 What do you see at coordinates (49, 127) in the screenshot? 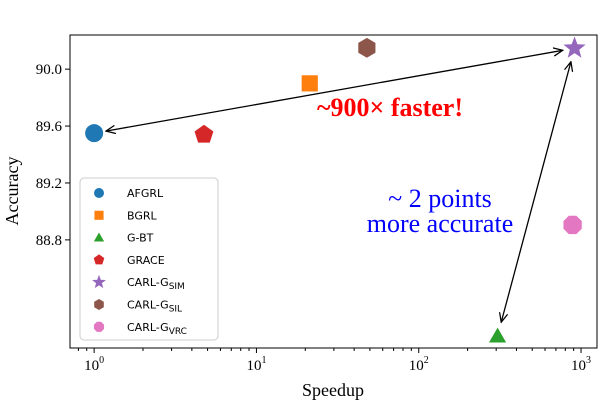
I see `y-tick-label: 89.6` at bounding box center [49, 127].